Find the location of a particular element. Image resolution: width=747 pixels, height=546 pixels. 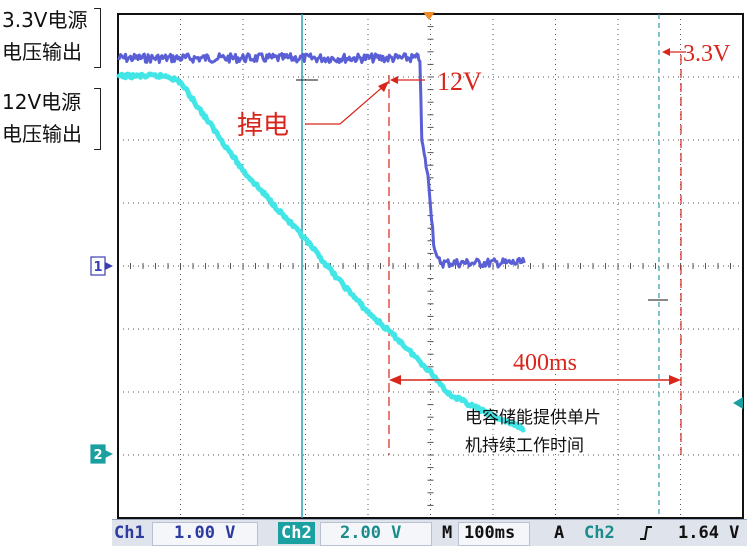

v12-label: 12V is located at coordinates (459, 81).